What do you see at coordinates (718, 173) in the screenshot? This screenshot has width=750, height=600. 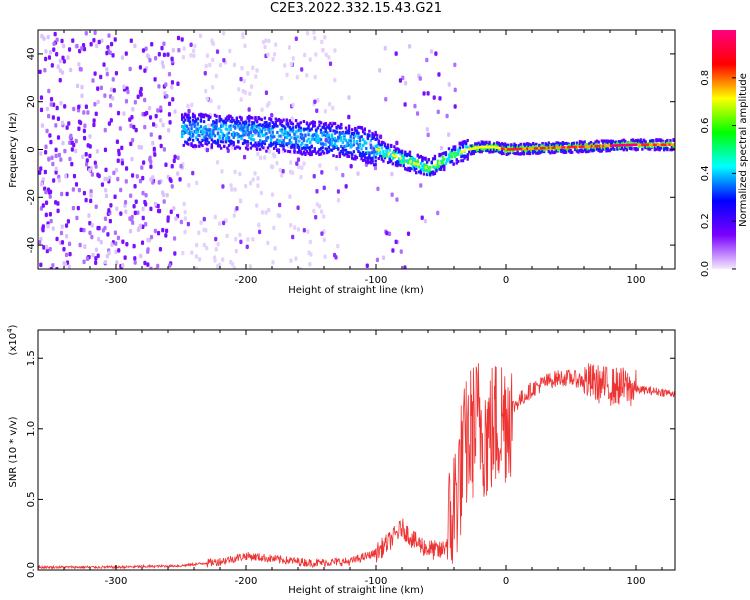 I see `colorbar-ticks: 0.00.20.40.60.8` at bounding box center [718, 173].